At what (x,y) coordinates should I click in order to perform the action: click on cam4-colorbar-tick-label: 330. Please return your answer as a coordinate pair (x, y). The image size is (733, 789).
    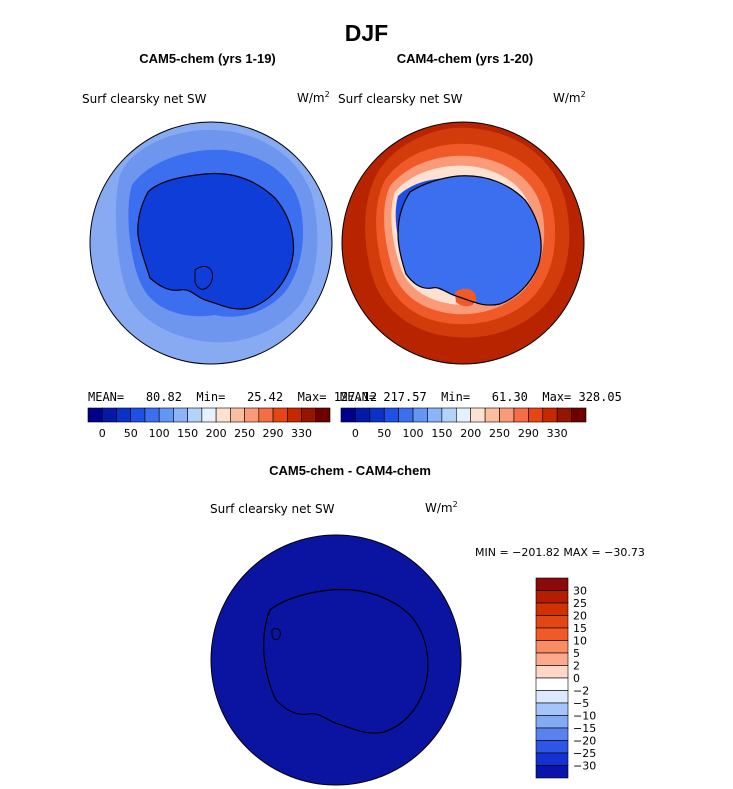
    Looking at the image, I should click on (557, 433).